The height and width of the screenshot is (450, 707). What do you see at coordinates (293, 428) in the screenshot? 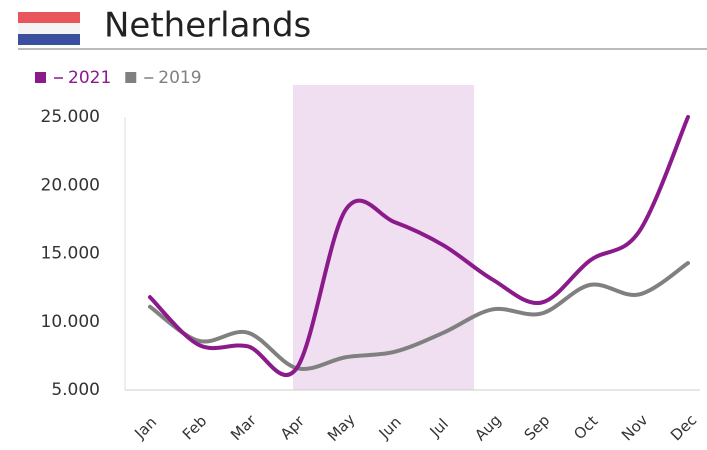
I see `x-tick-label: Apr` at bounding box center [293, 428].